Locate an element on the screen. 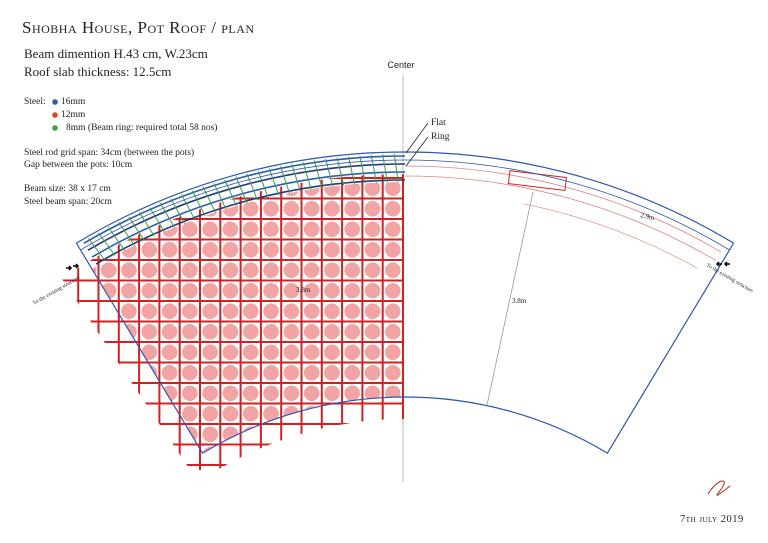 The height and width of the screenshot is (543, 768). legend-item: 8mm (Beam ring: required total 58 nos) is located at coordinates (141, 127).